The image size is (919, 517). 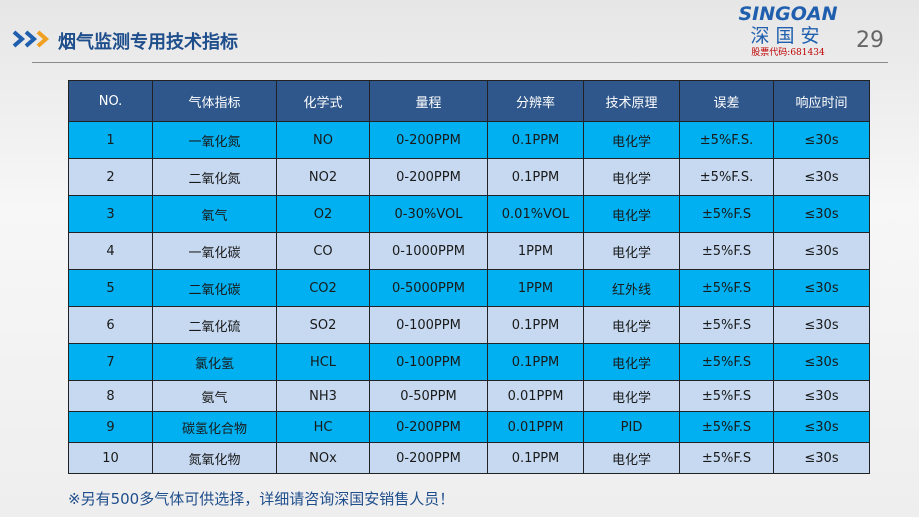 What do you see at coordinates (726, 101) in the screenshot?
I see `column-header: 误差` at bounding box center [726, 101].